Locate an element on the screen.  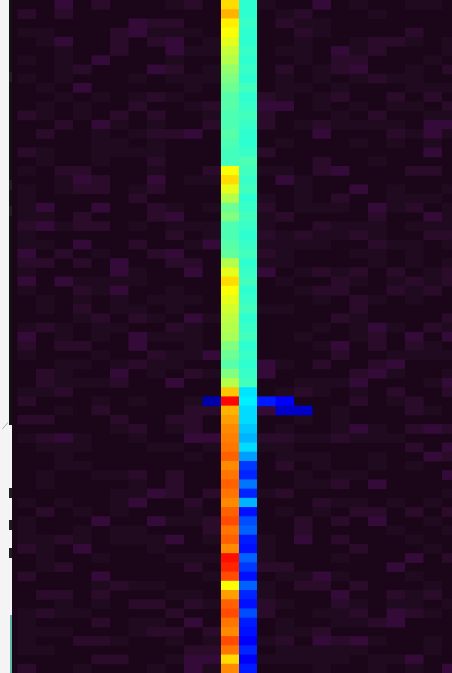
resize-grip-icon: ⟋ is located at coordinates (5, 427).